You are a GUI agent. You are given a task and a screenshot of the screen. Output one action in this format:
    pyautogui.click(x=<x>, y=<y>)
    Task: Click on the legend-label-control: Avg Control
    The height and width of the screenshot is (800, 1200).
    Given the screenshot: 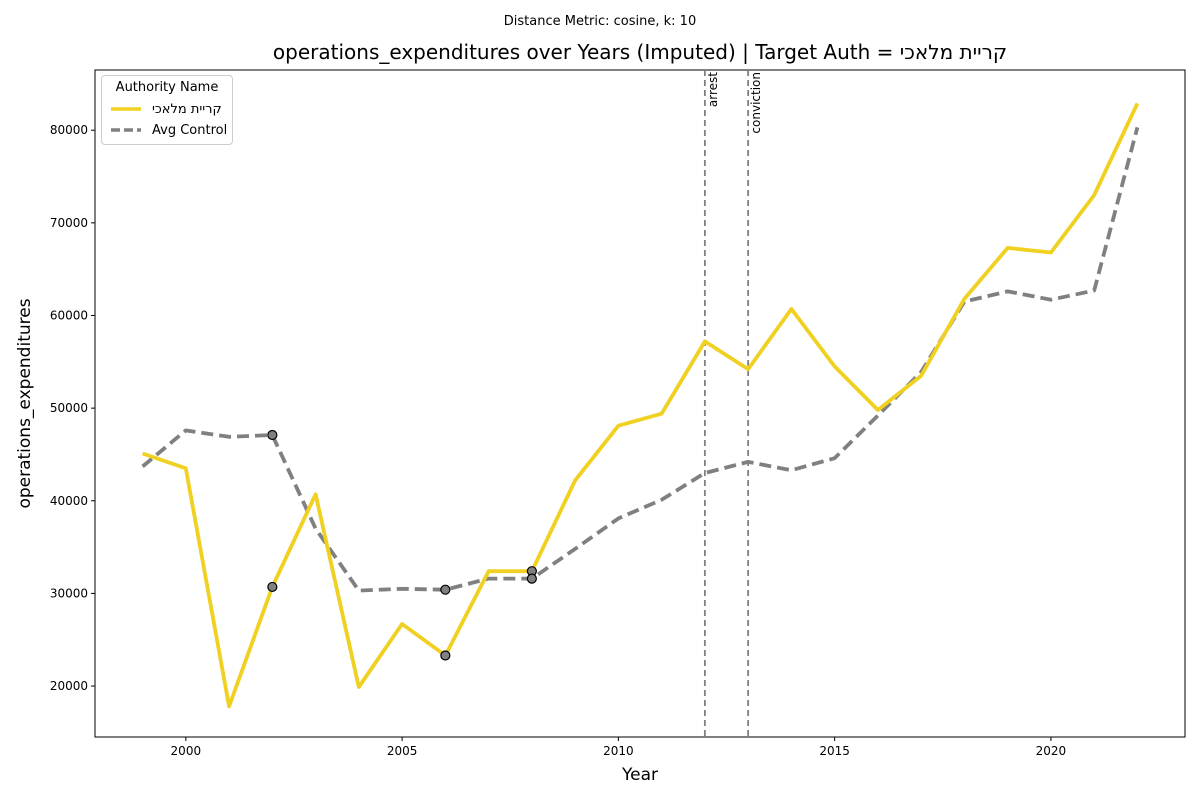 What is the action you would take?
    pyautogui.click(x=190, y=130)
    